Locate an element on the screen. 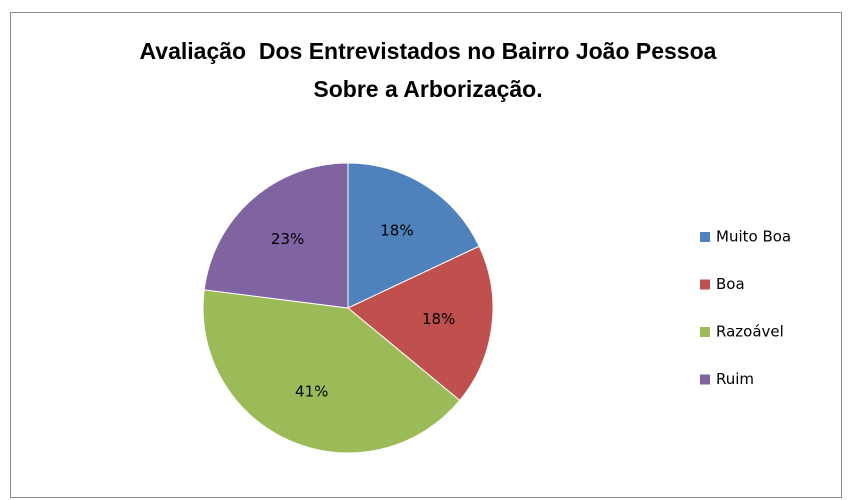 The width and height of the screenshot is (853, 500). data-label: 41% is located at coordinates (311, 391).